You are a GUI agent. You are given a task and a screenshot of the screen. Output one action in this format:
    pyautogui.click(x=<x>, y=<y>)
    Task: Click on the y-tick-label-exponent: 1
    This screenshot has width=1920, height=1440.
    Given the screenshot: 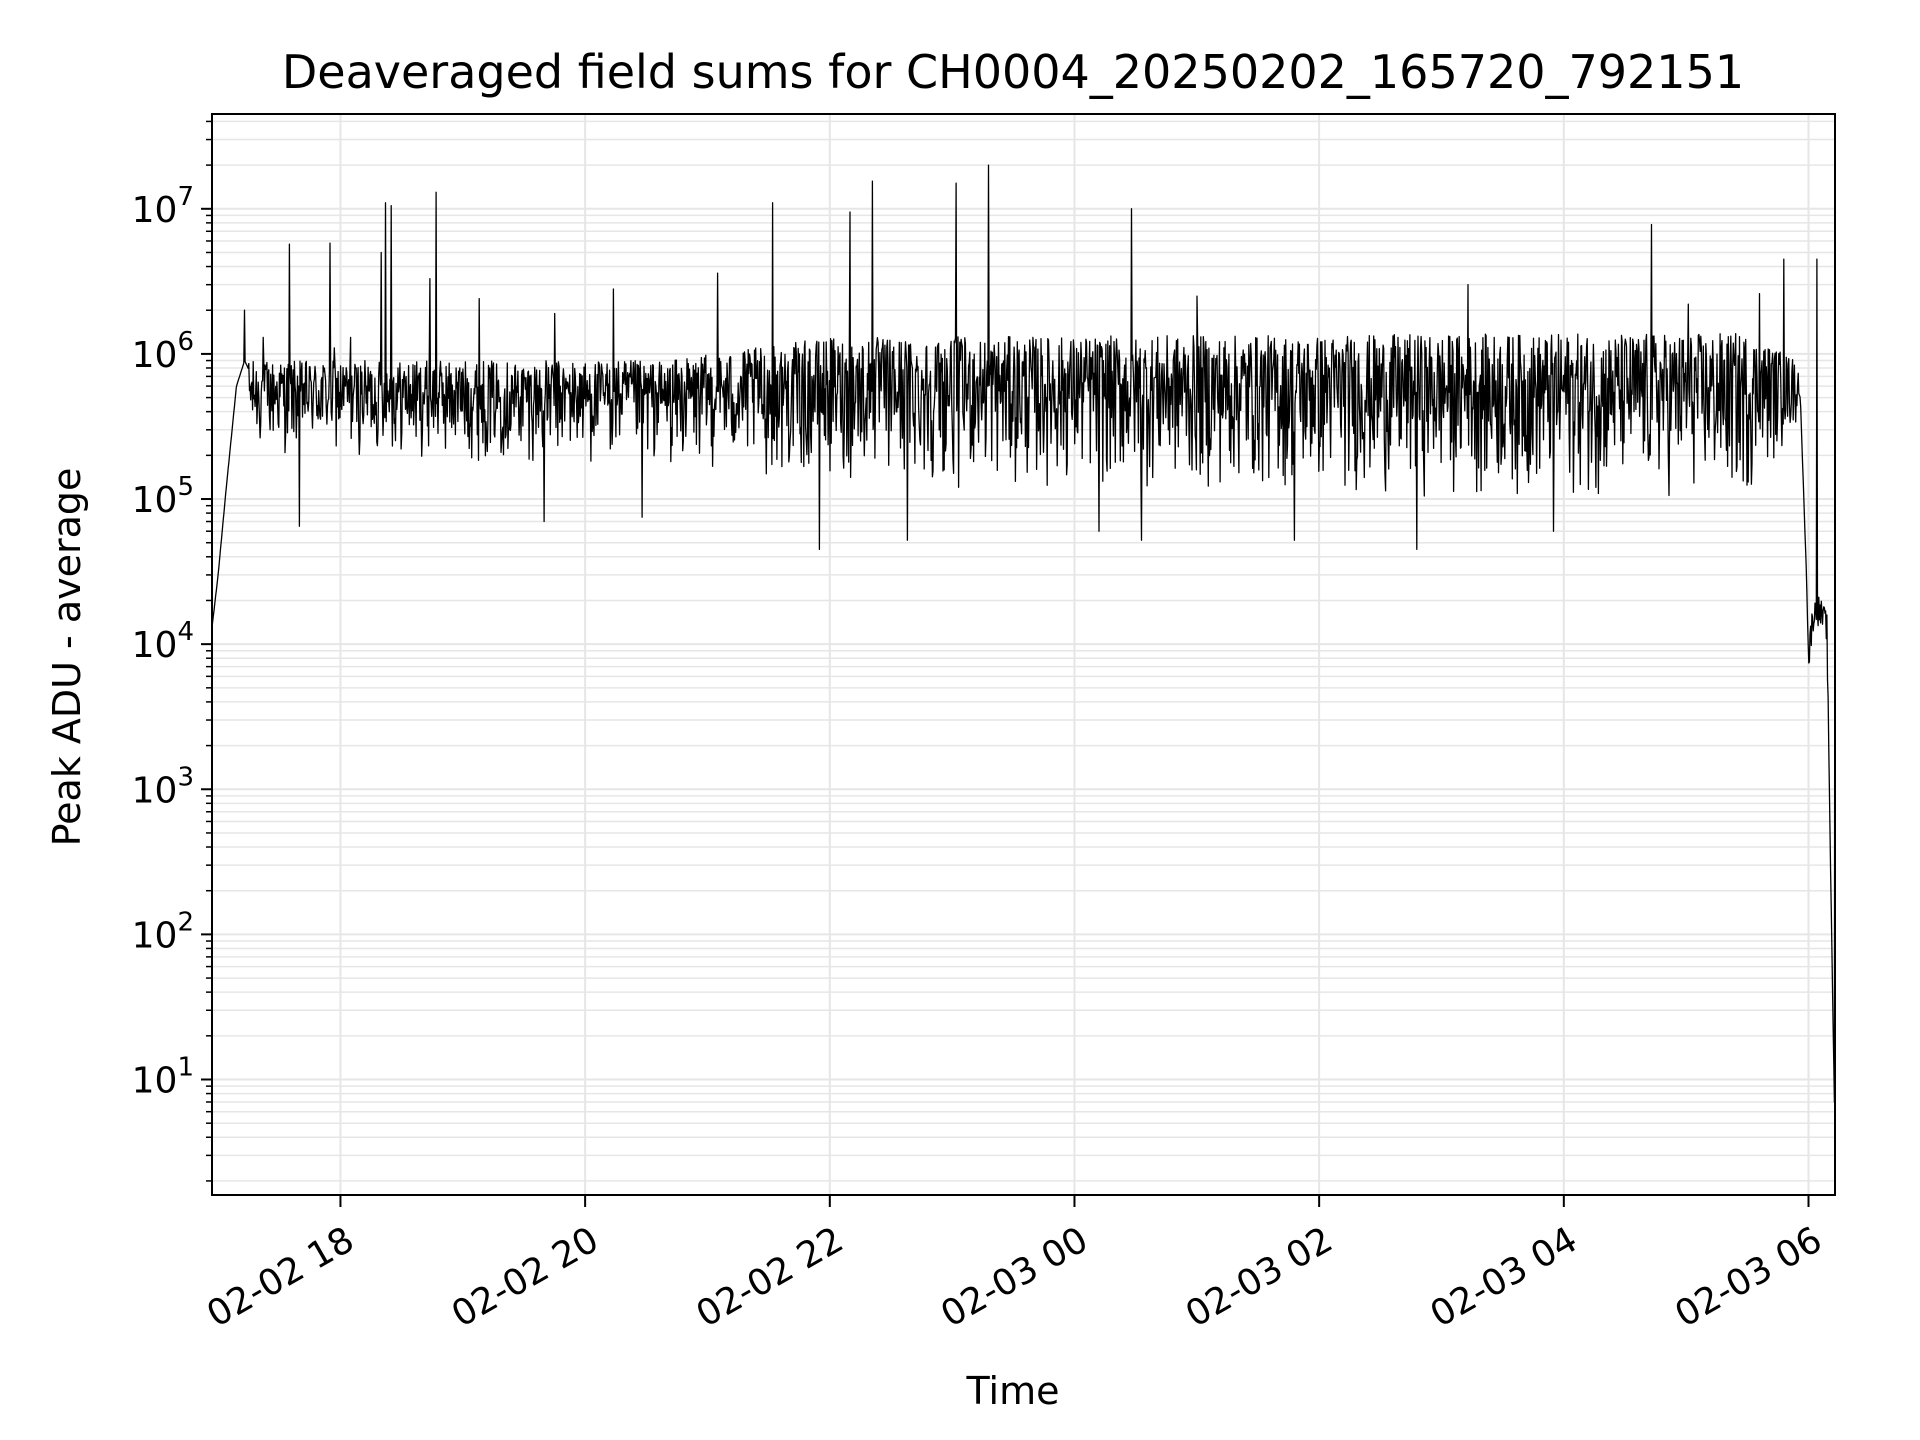 What is the action you would take?
    pyautogui.click(x=185, y=1068)
    